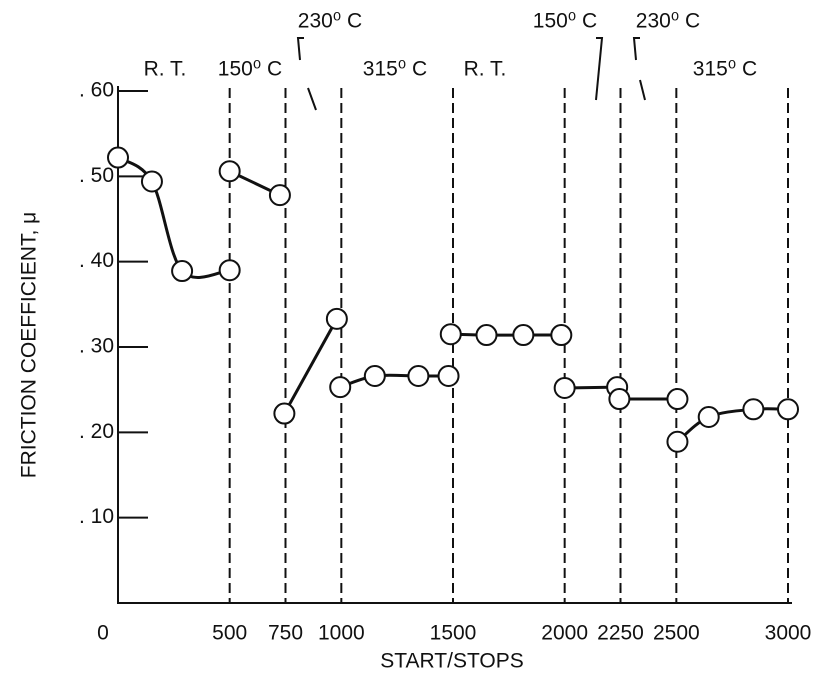 The height and width of the screenshot is (677, 822). I want to click on x-tick-label: 750, so click(285, 633).